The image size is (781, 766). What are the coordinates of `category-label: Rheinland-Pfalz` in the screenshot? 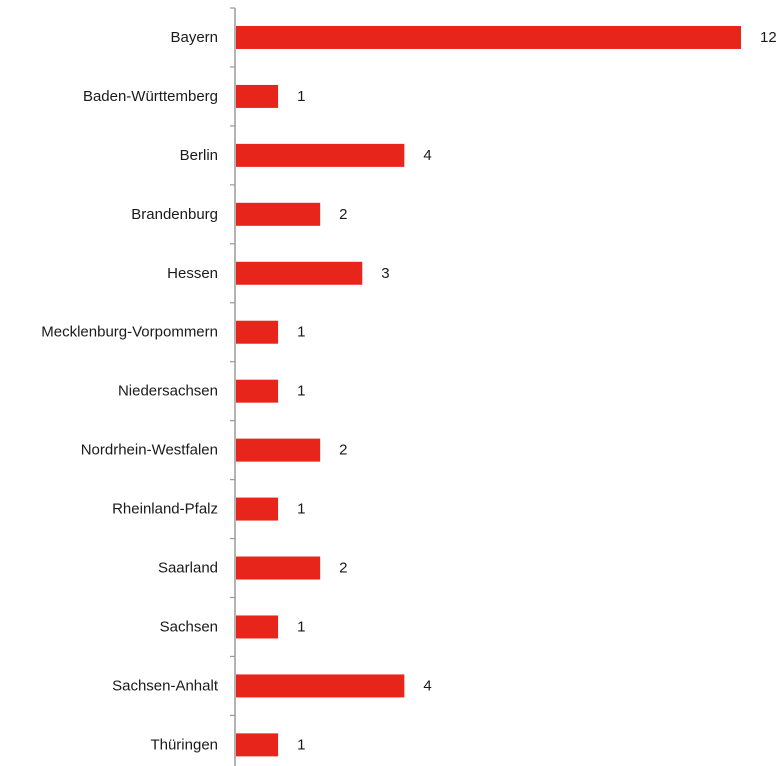 It's located at (165, 509).